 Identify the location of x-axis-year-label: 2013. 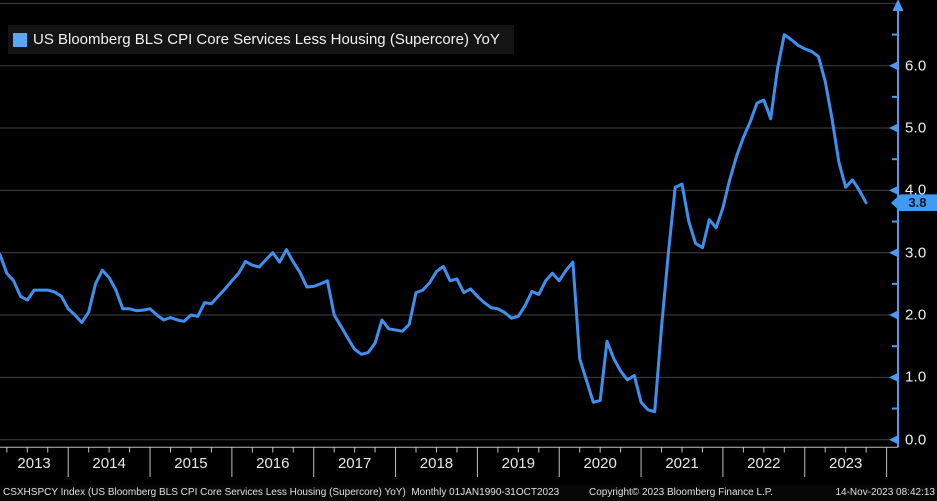
(34, 463).